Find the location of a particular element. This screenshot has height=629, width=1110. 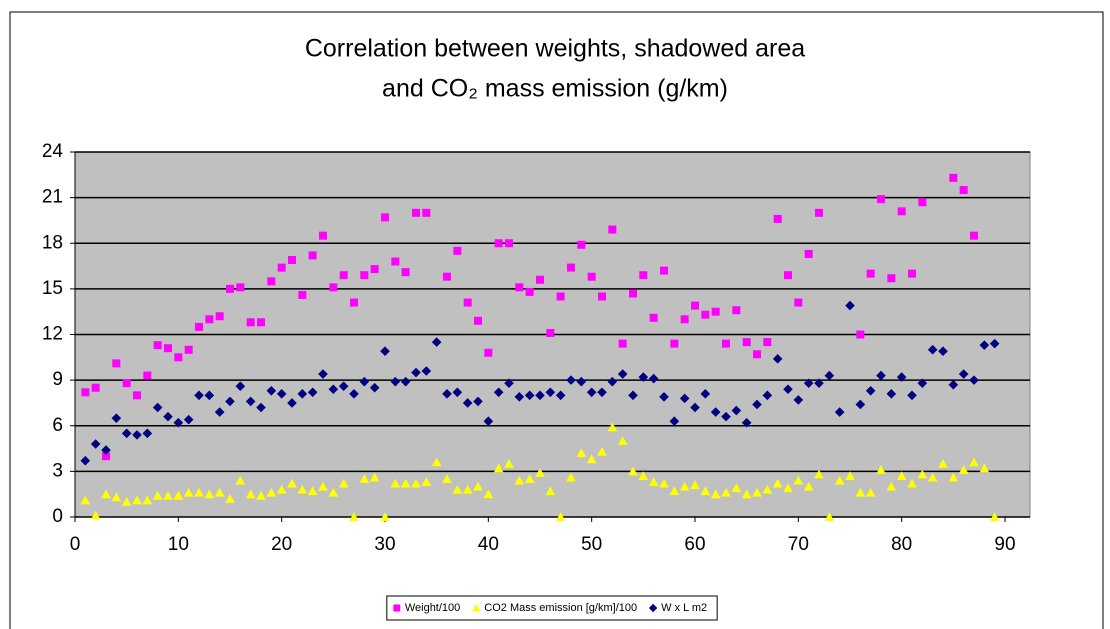

y-tick-label: 21 is located at coordinates (52, 197).